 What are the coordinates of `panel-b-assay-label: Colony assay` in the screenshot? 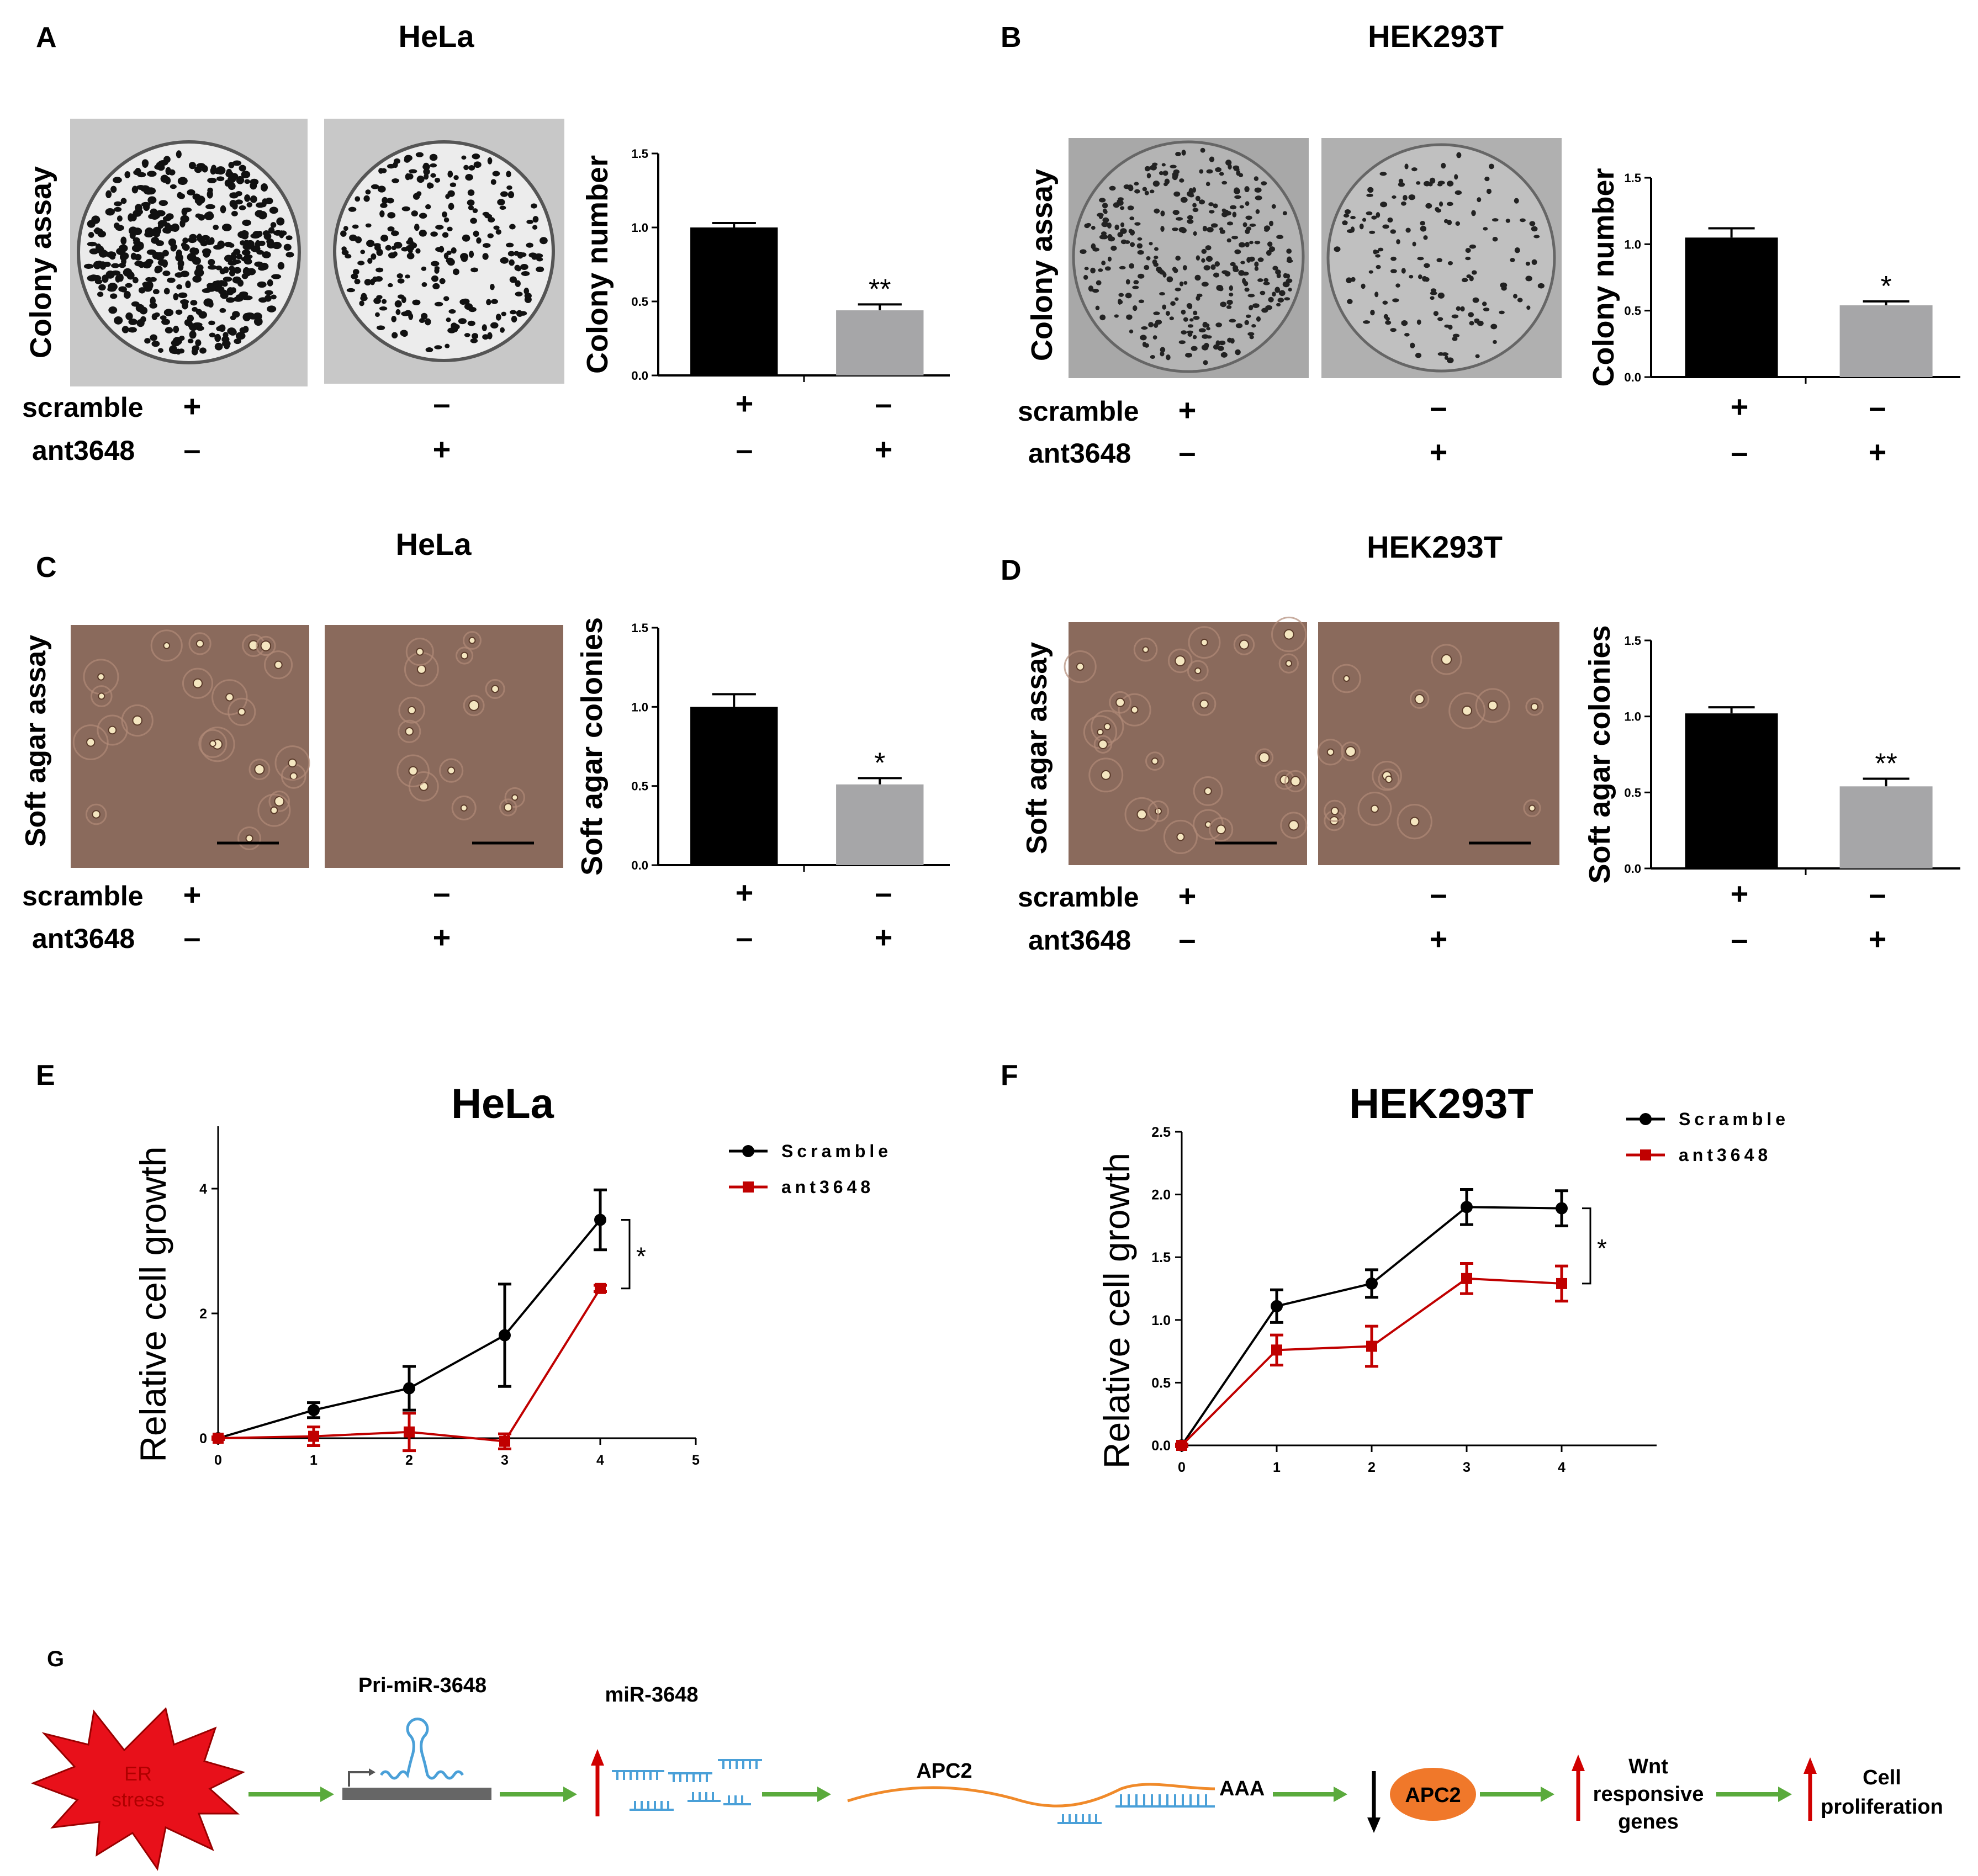 It's located at (1042, 265).